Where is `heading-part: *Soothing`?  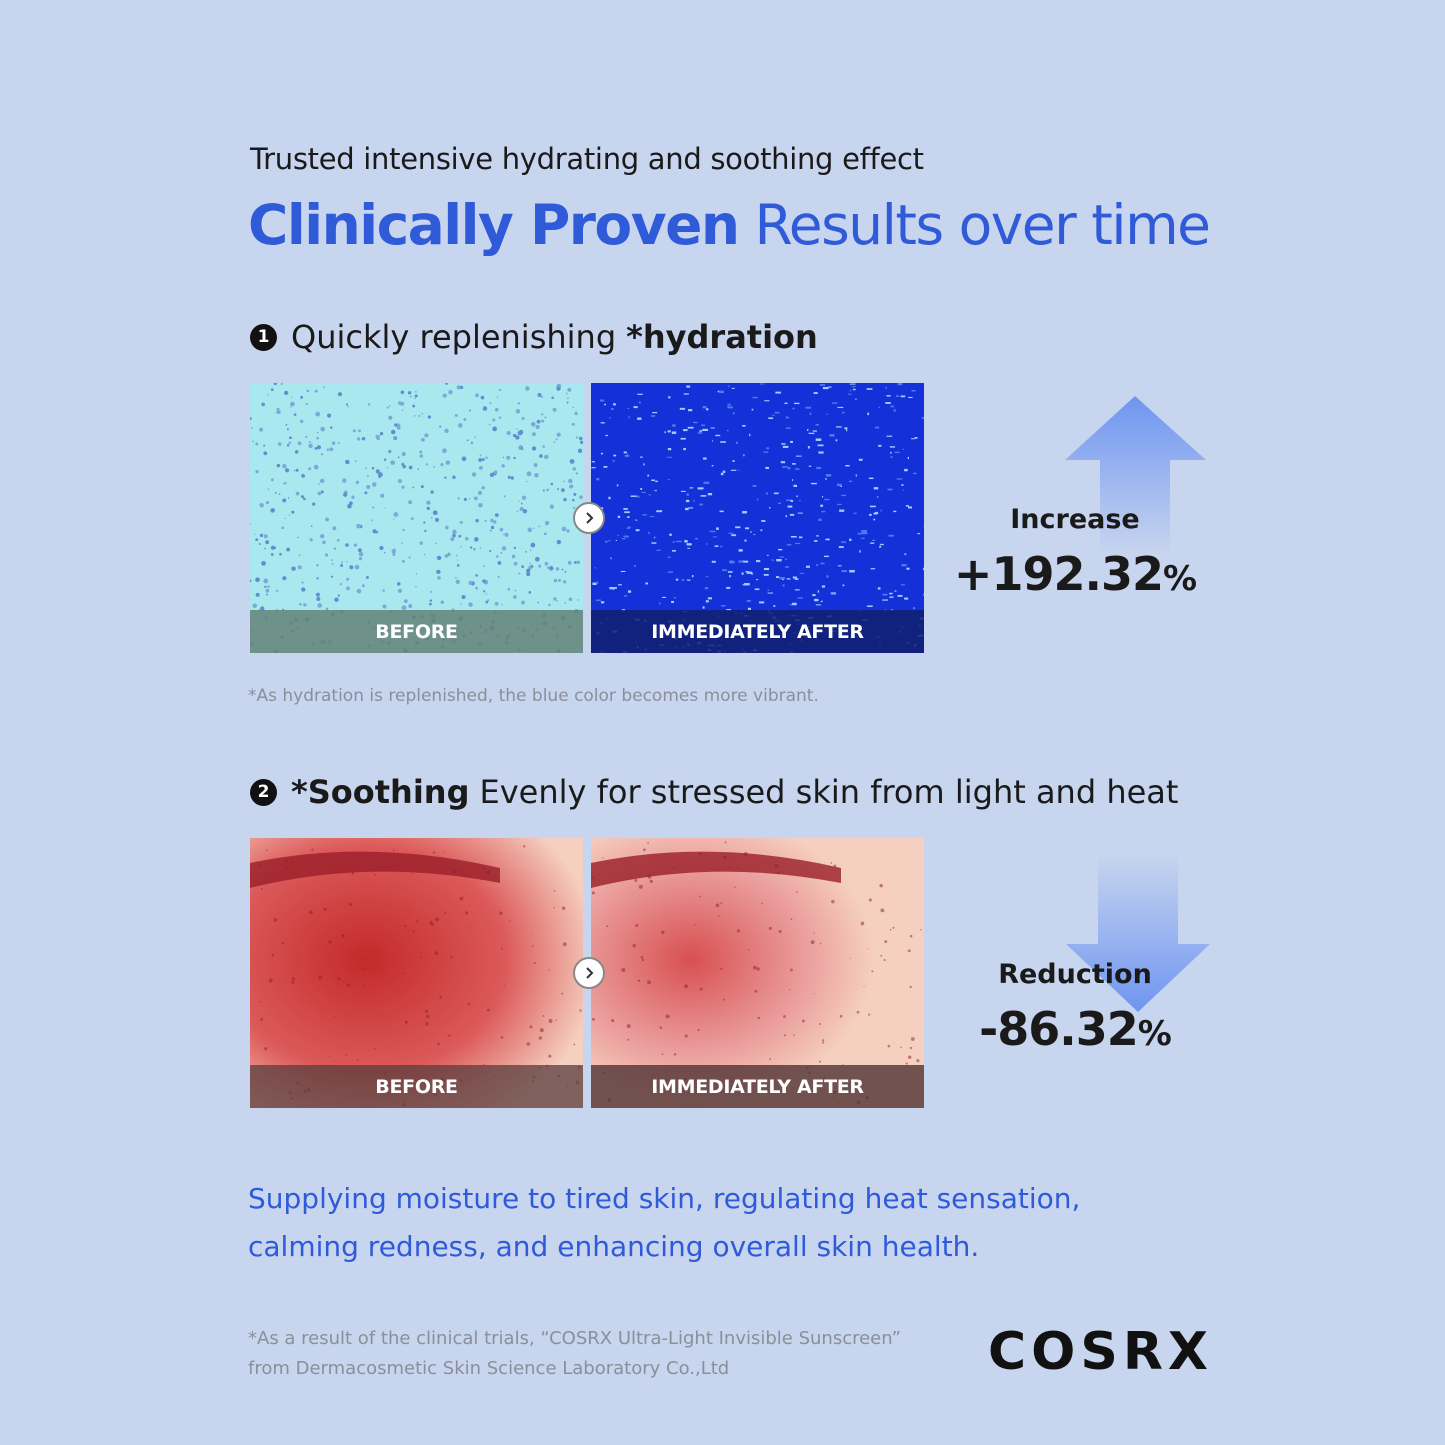
heading-part: *Soothing is located at coordinates (380, 792).